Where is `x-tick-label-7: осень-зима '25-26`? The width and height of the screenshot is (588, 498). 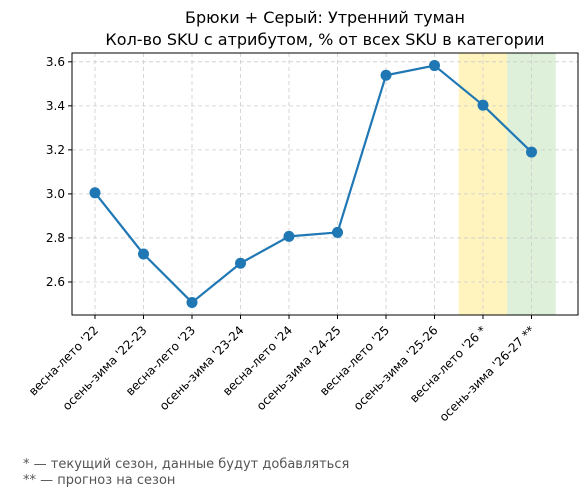
x-tick-label-7: осень-зима '25-26 is located at coordinates (396, 368).